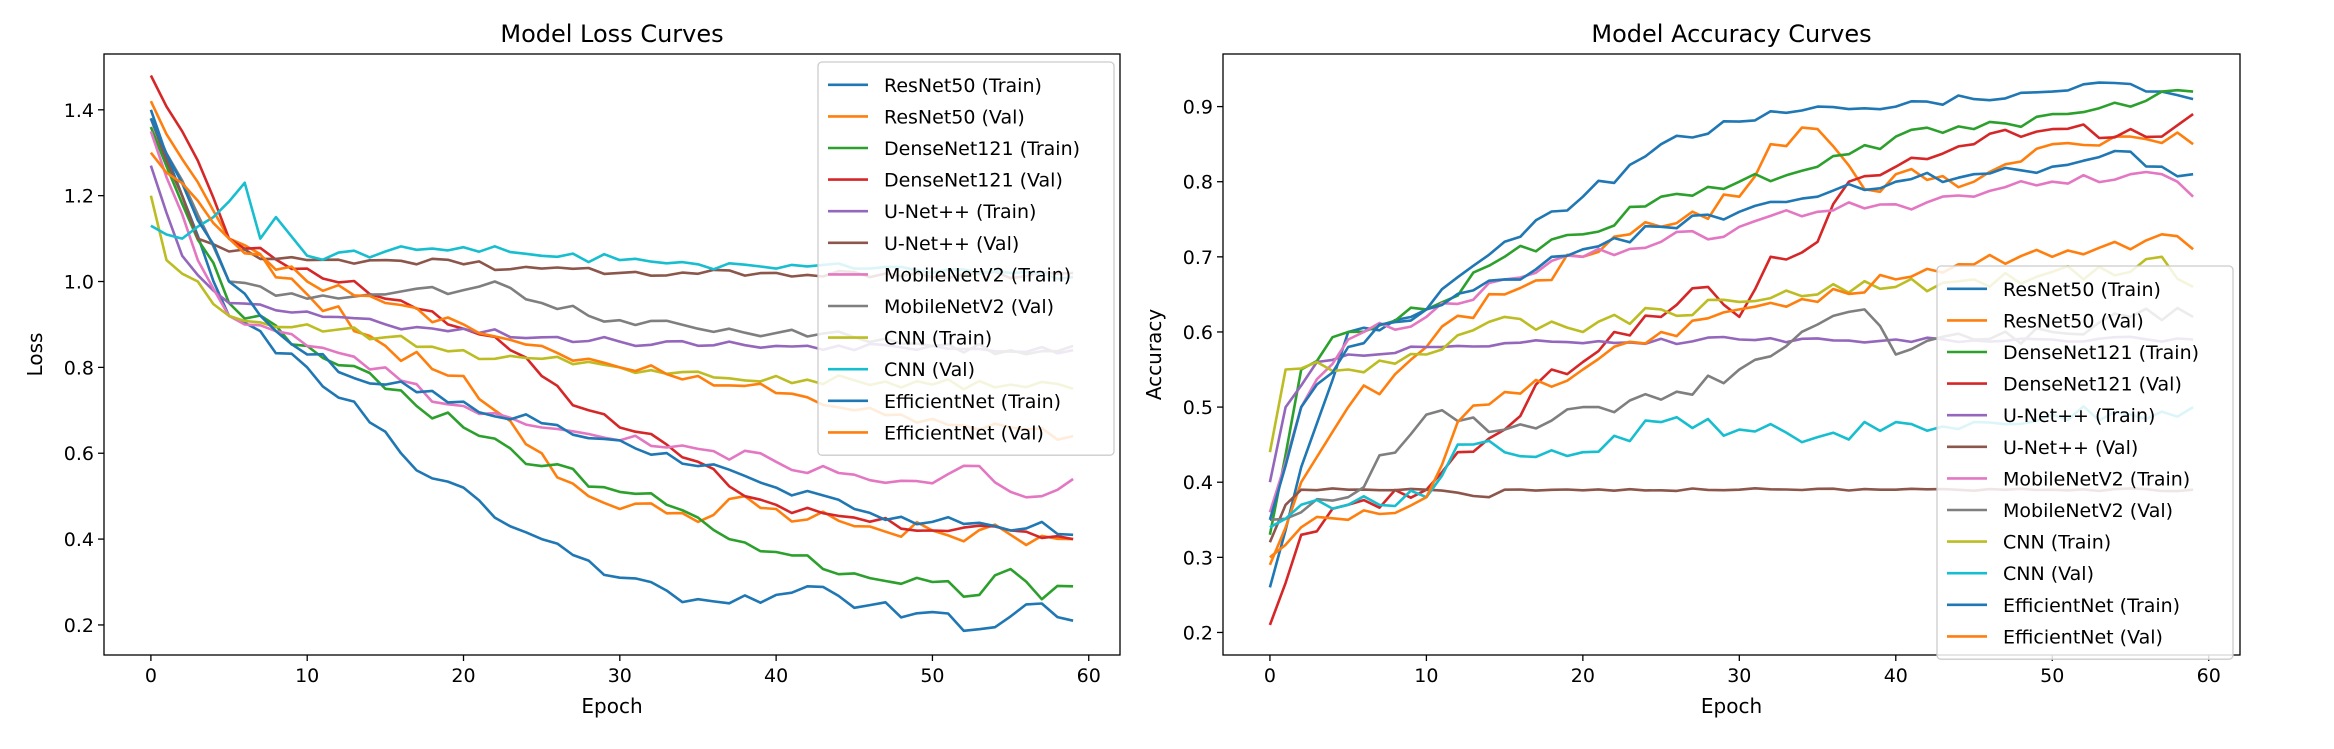  What do you see at coordinates (79, 111) in the screenshot?
I see `y-tick-label: 1.4` at bounding box center [79, 111].